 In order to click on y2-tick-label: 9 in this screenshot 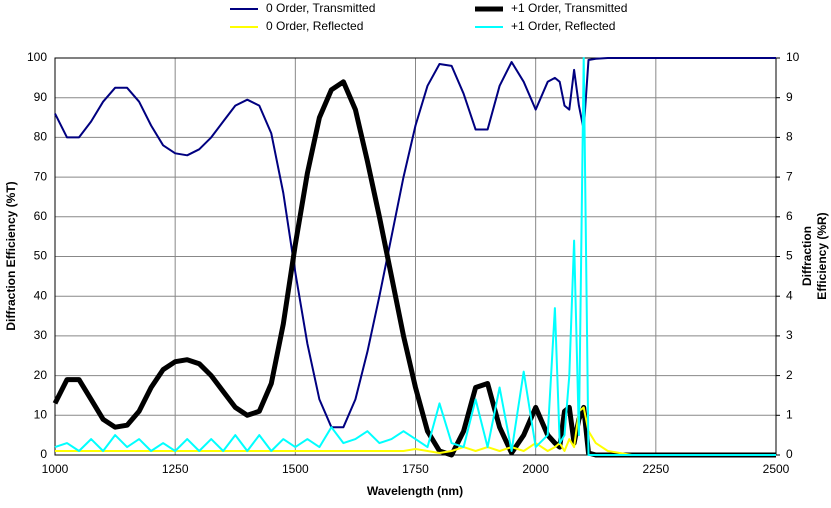, I will do `click(789, 97)`.